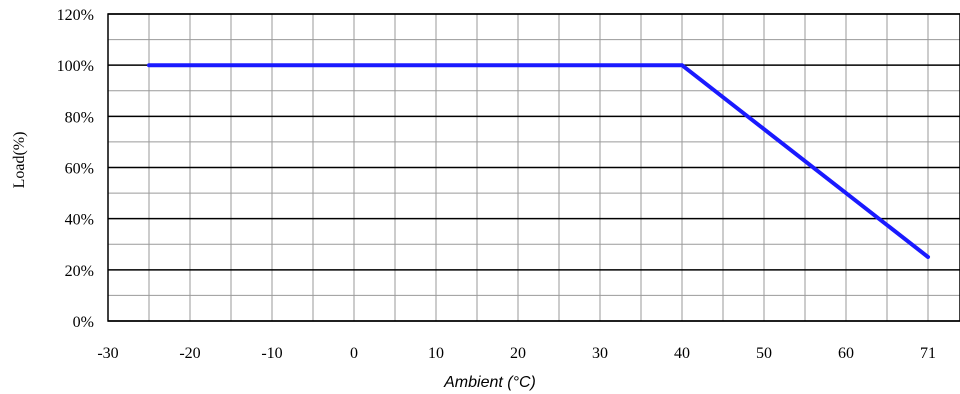 This screenshot has width=960, height=394. Describe the element at coordinates (83, 322) in the screenshot. I see `y-tick-label: 0%` at that location.